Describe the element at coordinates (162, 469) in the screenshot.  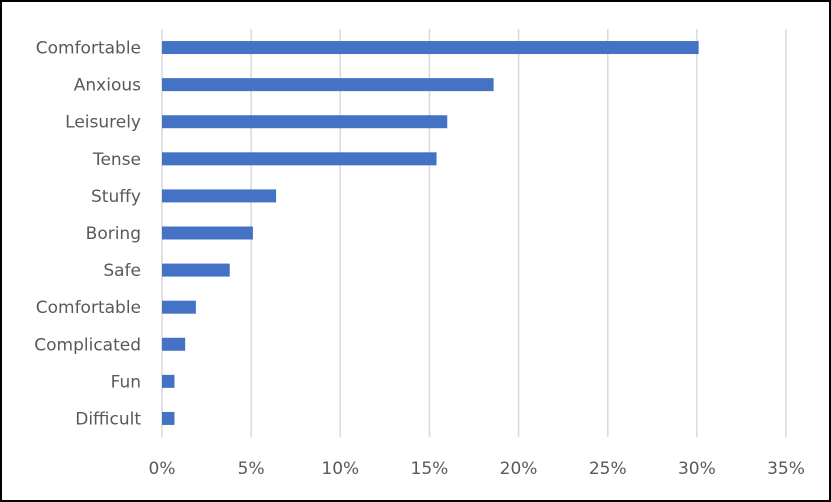
I see `x-tick-label: 0%` at that location.